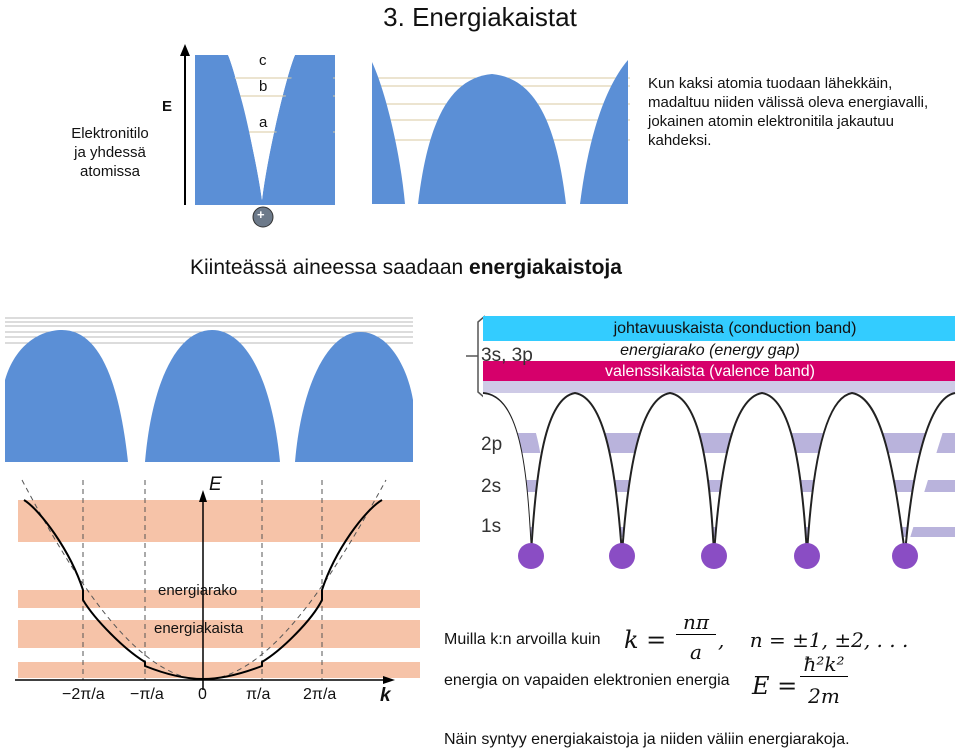  I want to click on periodic-potential, so click(209, 389).